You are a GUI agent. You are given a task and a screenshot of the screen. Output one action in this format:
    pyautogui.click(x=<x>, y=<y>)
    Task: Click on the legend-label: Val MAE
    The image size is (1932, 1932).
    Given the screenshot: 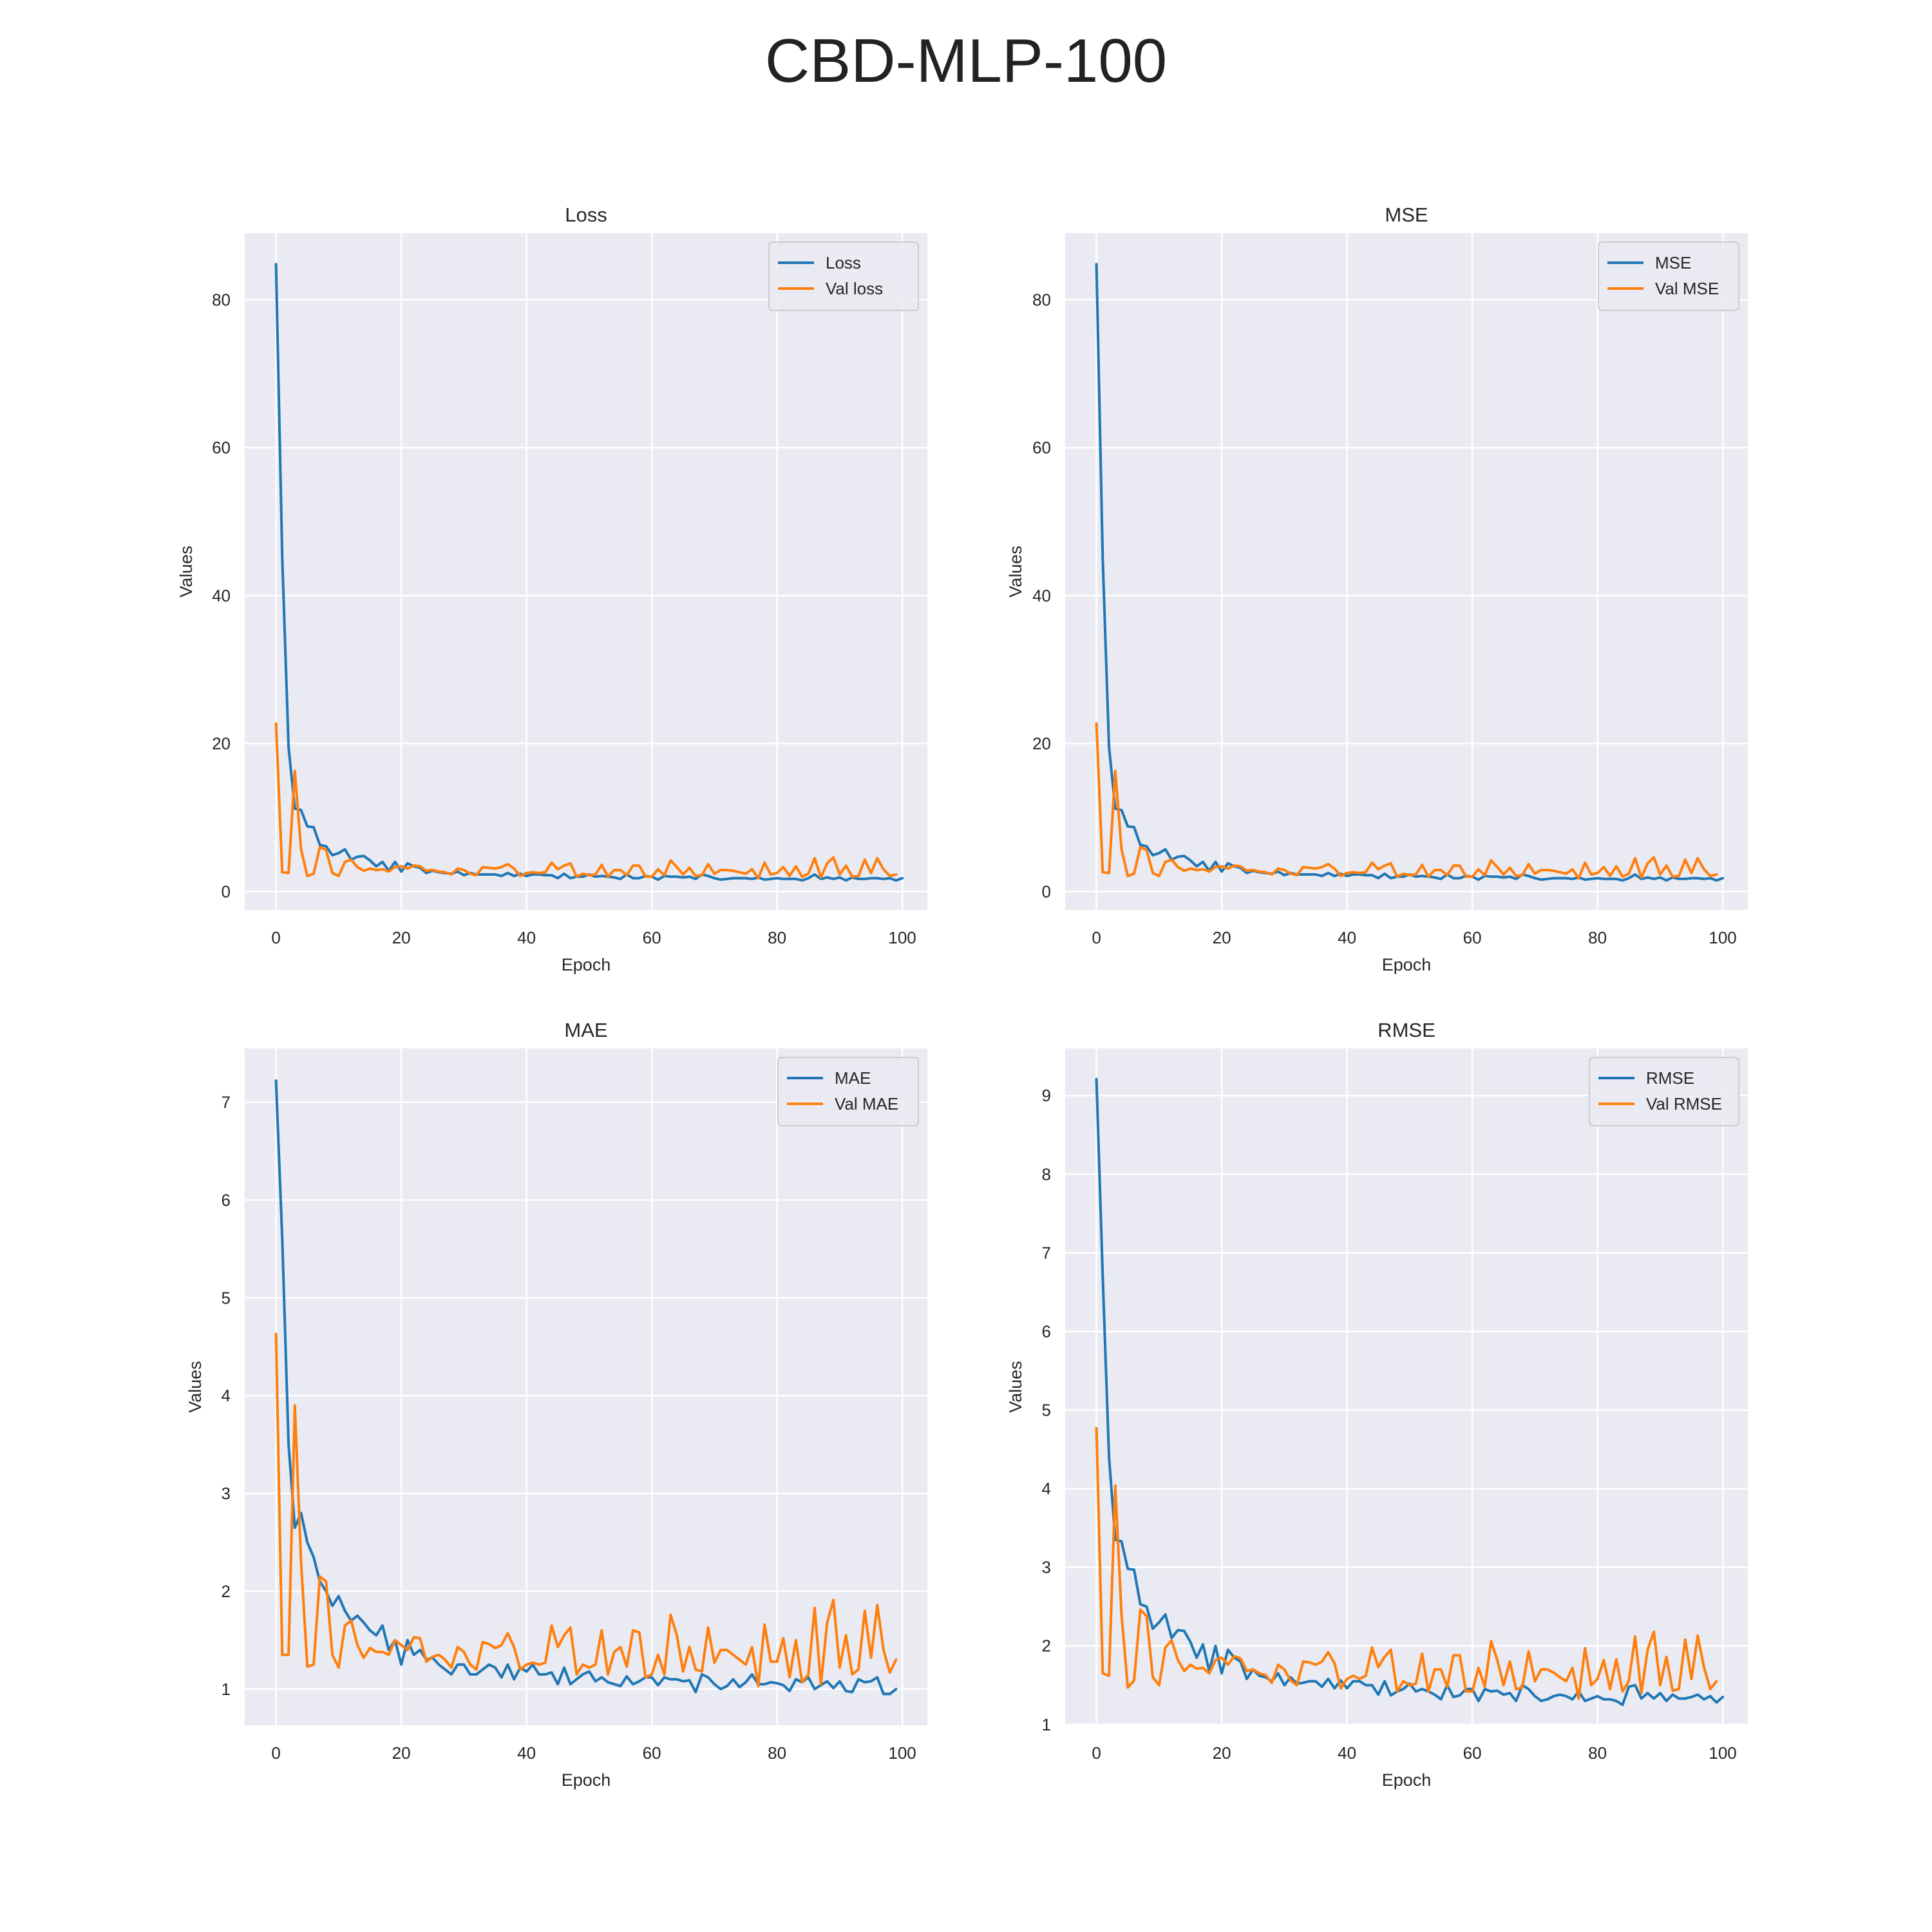 What is the action you would take?
    pyautogui.click(x=867, y=1103)
    